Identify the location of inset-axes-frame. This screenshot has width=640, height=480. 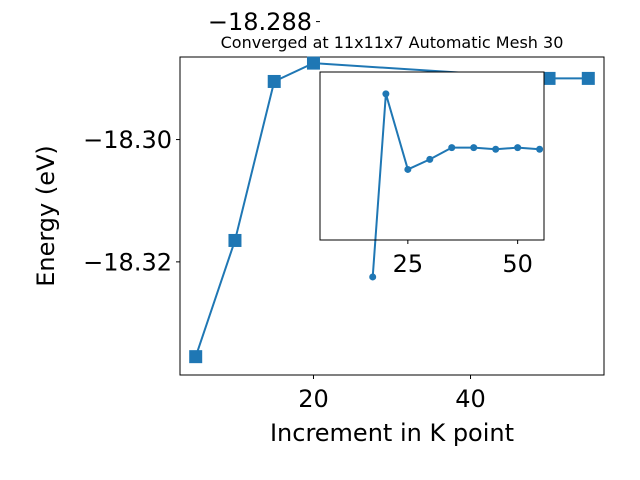
(432, 156).